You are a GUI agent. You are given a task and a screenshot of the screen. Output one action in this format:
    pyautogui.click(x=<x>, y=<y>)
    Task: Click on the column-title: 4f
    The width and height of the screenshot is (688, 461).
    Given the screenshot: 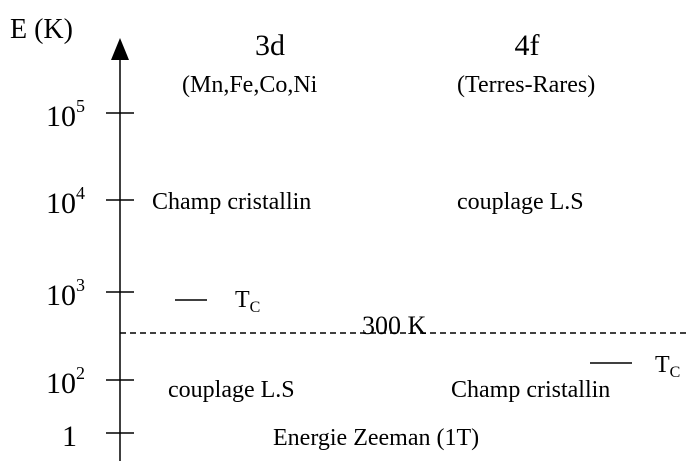 What is the action you would take?
    pyautogui.click(x=527, y=45)
    